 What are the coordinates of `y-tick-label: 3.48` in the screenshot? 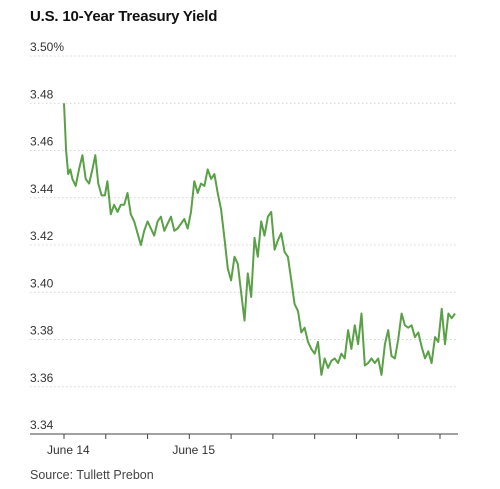 It's located at (42, 94).